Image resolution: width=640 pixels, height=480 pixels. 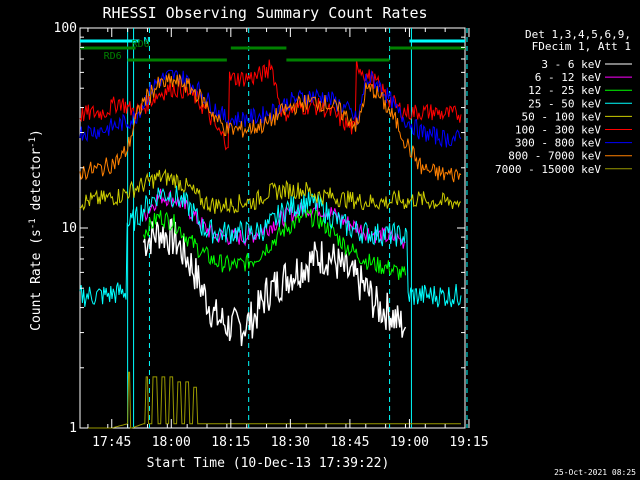 What do you see at coordinates (36, 183) in the screenshot?
I see `y-axis-label-part: detector` at bounding box center [36, 183].